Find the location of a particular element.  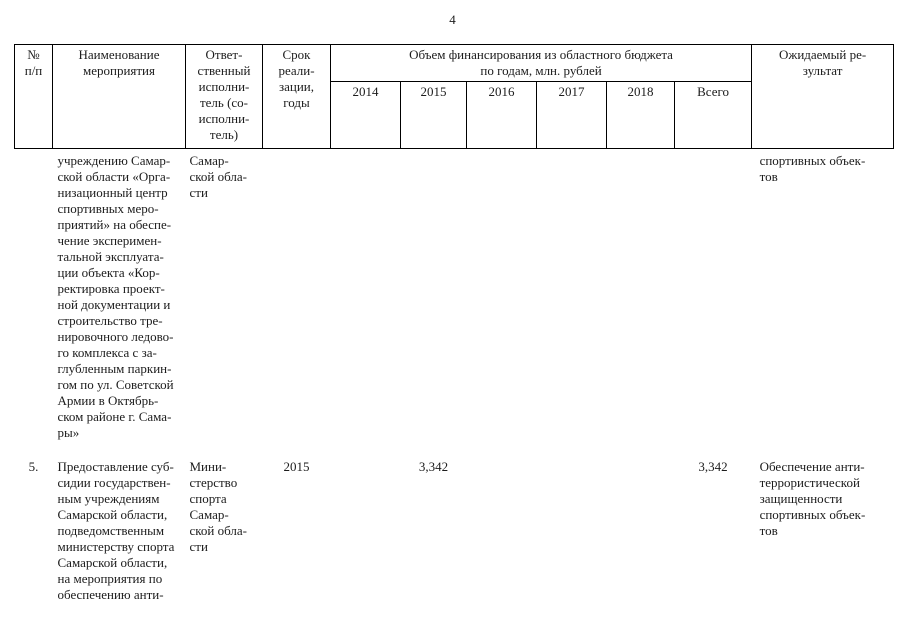

header-year-2014: 2014 is located at coordinates (365, 115).